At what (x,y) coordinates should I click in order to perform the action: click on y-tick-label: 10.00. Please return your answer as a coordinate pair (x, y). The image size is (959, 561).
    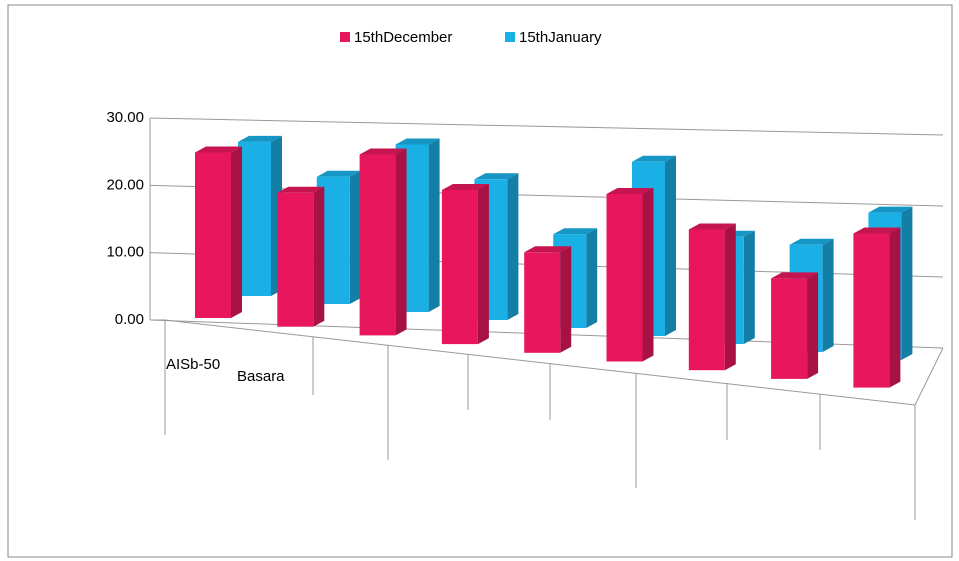
    Looking at the image, I should click on (125, 252).